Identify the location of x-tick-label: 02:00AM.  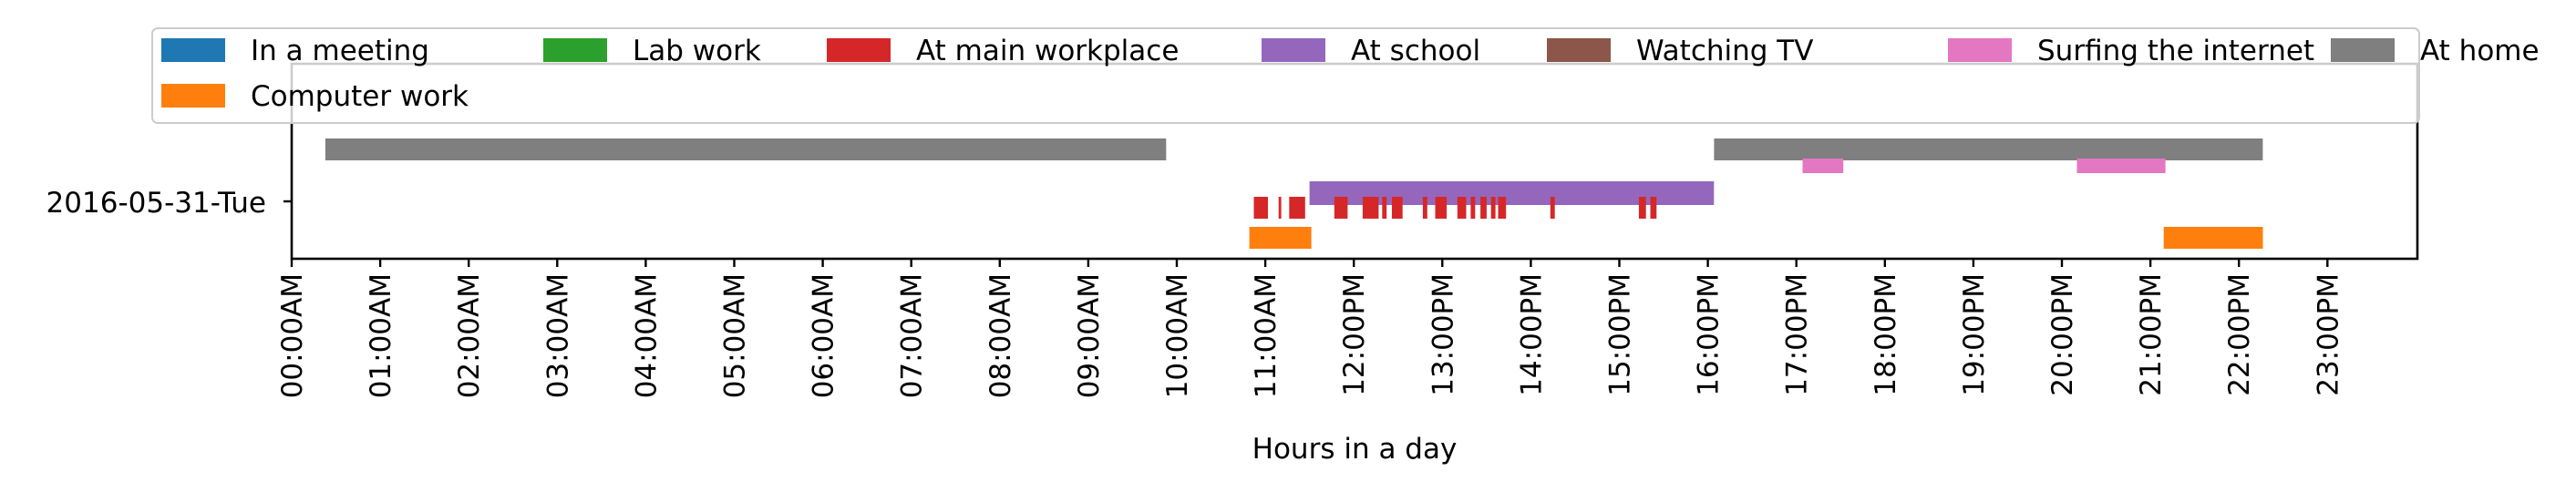
(469, 335).